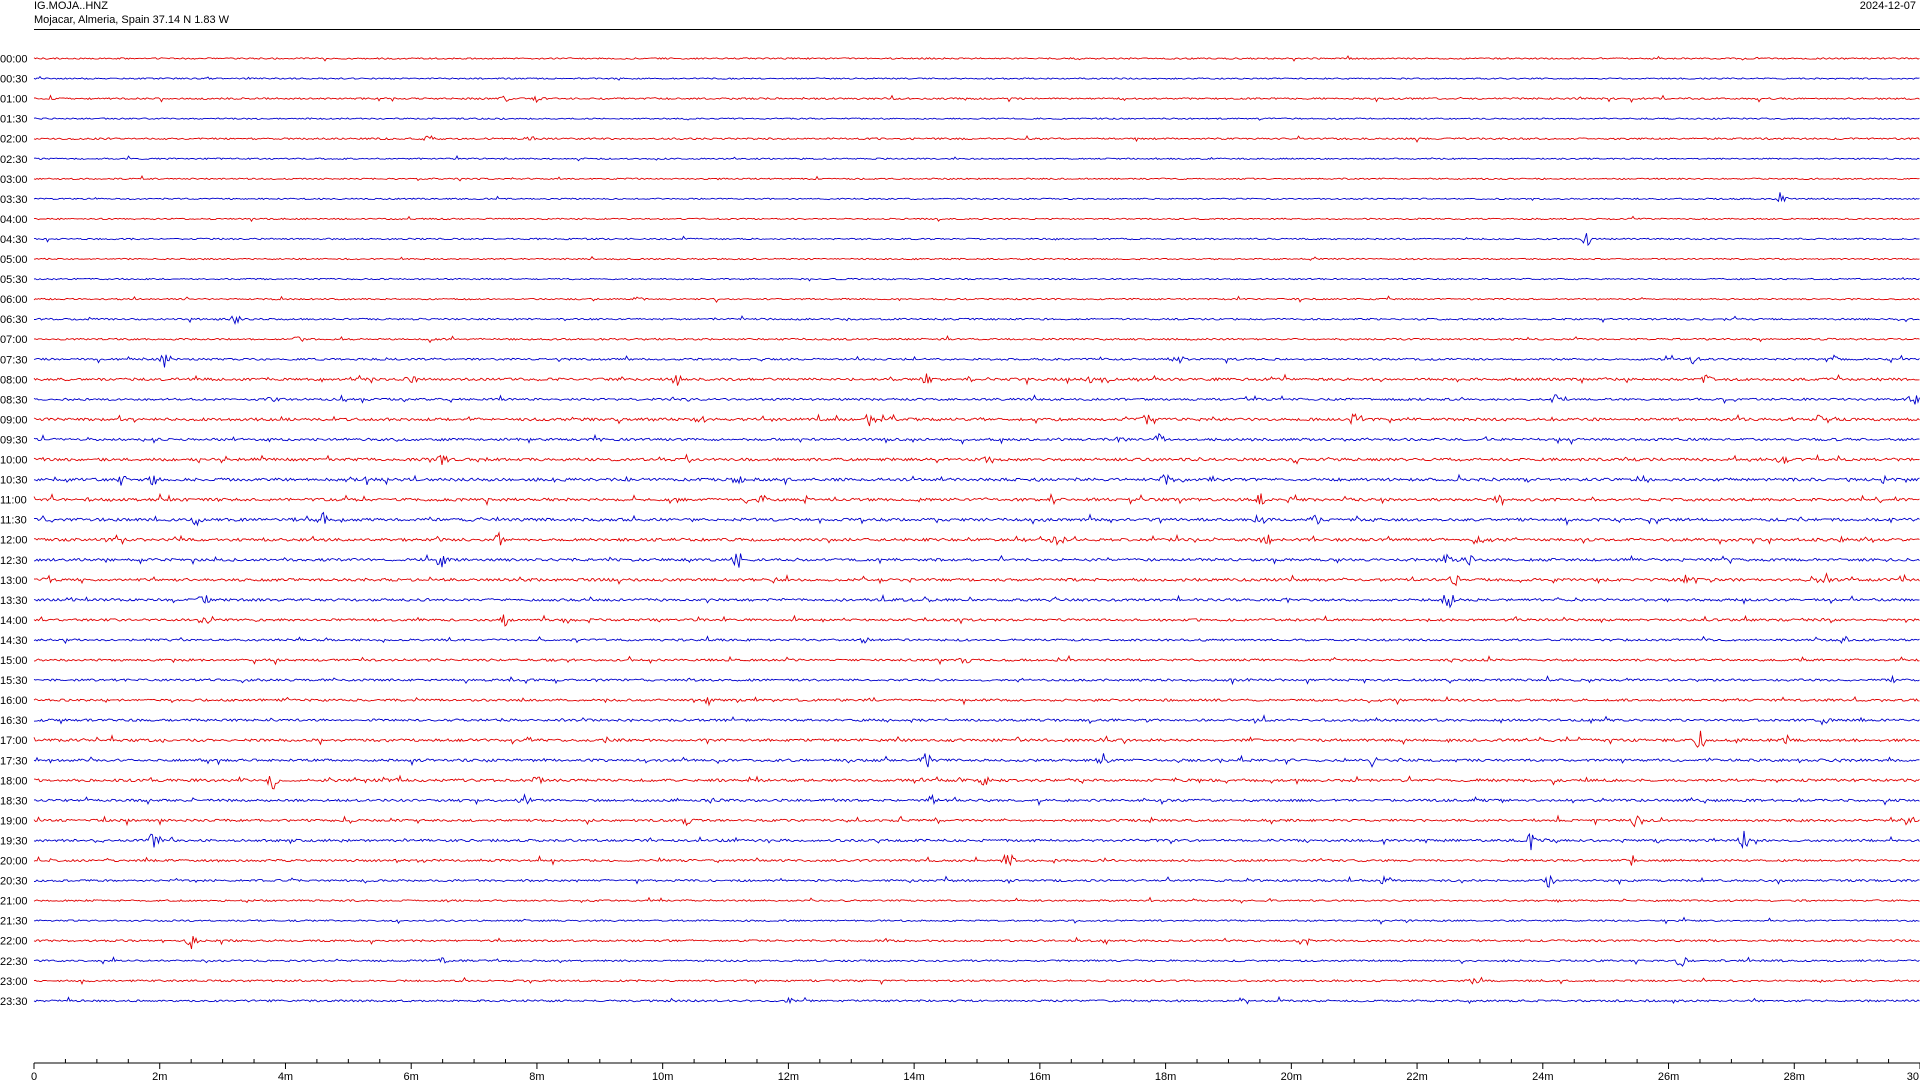 Image resolution: width=1920 pixels, height=1080 pixels. What do you see at coordinates (14, 320) in the screenshot?
I see `row-label: 06:30` at bounding box center [14, 320].